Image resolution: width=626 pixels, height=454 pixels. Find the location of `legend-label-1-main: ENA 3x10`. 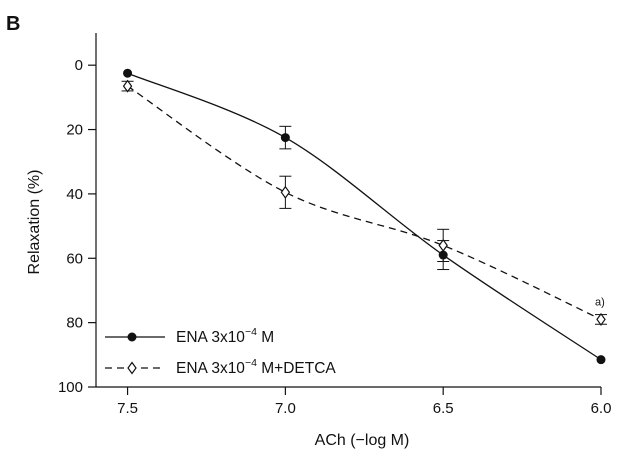

legend-label-1-main: ENA 3x10 is located at coordinates (210, 337).